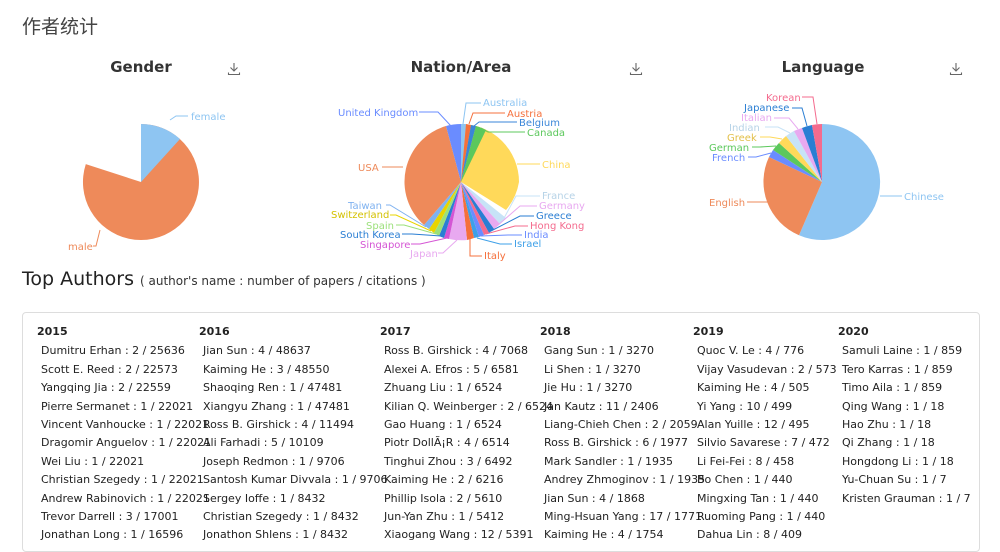 The width and height of the screenshot is (1000, 552). What do you see at coordinates (60, 27) in the screenshot?
I see `page-title: 作者统计` at bounding box center [60, 27].